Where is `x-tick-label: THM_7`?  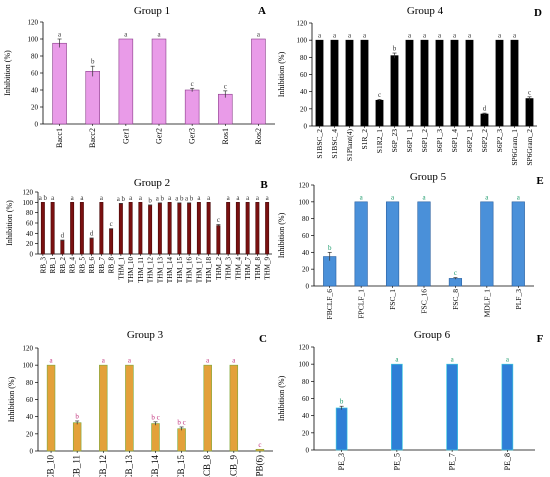 x-tick-label: THM_7 is located at coordinates (248, 268).